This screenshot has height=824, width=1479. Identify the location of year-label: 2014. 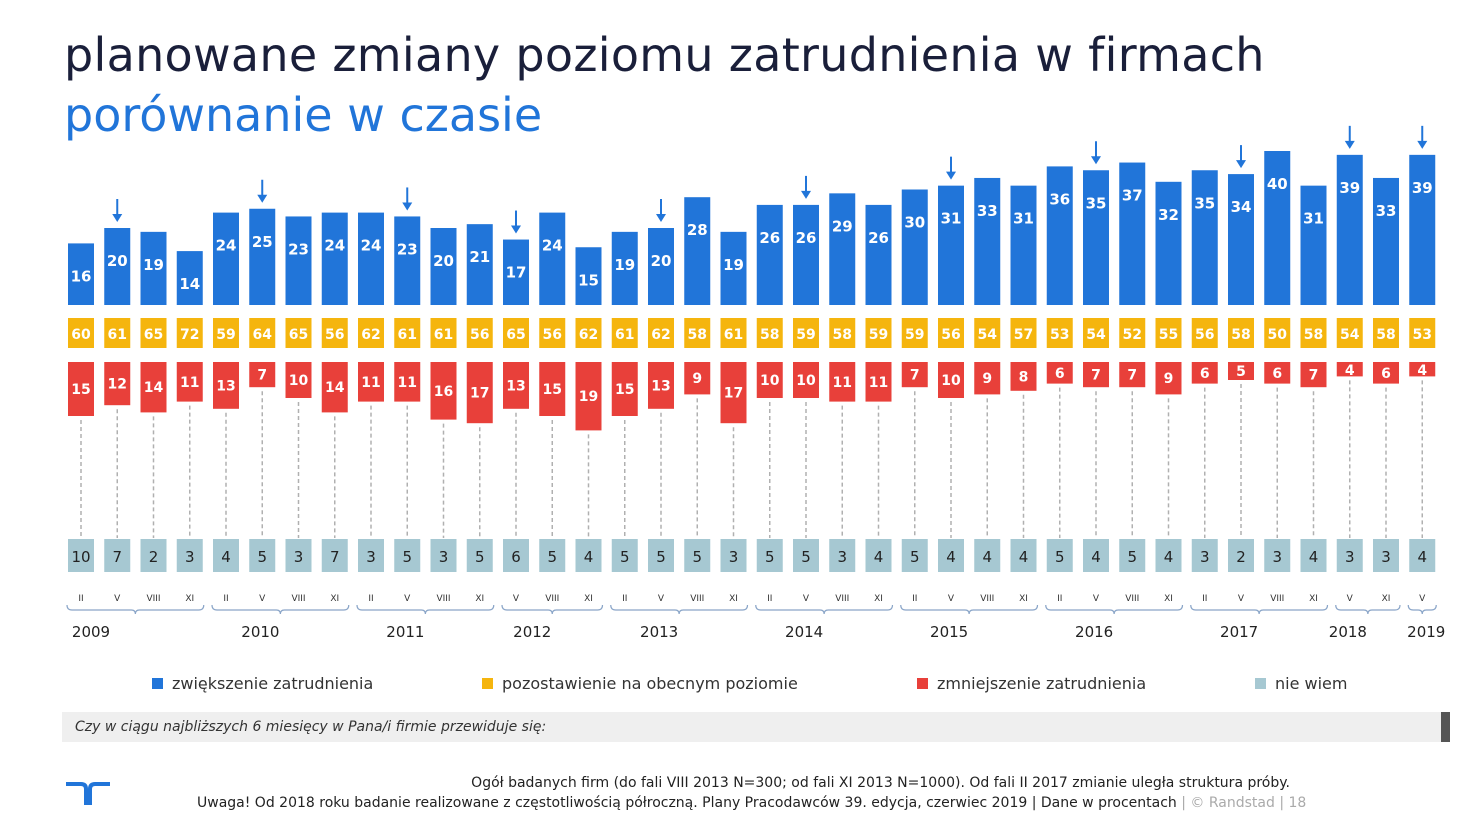
(804, 632).